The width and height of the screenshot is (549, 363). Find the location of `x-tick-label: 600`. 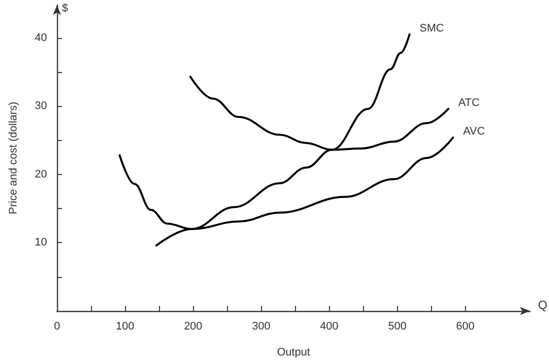

x-tick-label: 600 is located at coordinates (465, 326).